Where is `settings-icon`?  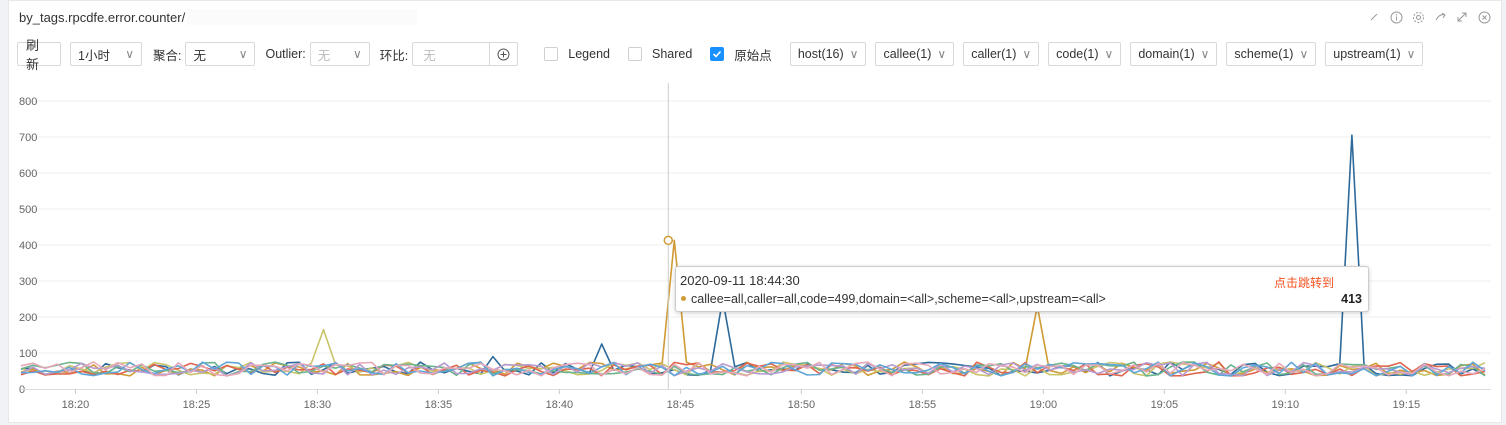 settings-icon is located at coordinates (1418, 17).